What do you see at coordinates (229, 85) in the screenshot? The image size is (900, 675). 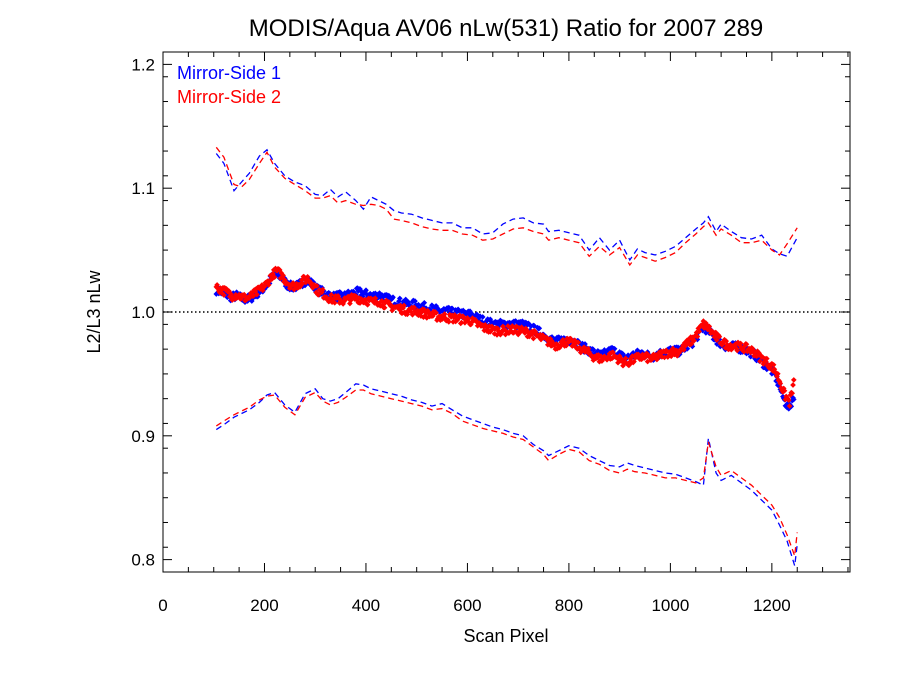 I see `legend: Mirror-Side 1 Mirror-Side 2` at bounding box center [229, 85].